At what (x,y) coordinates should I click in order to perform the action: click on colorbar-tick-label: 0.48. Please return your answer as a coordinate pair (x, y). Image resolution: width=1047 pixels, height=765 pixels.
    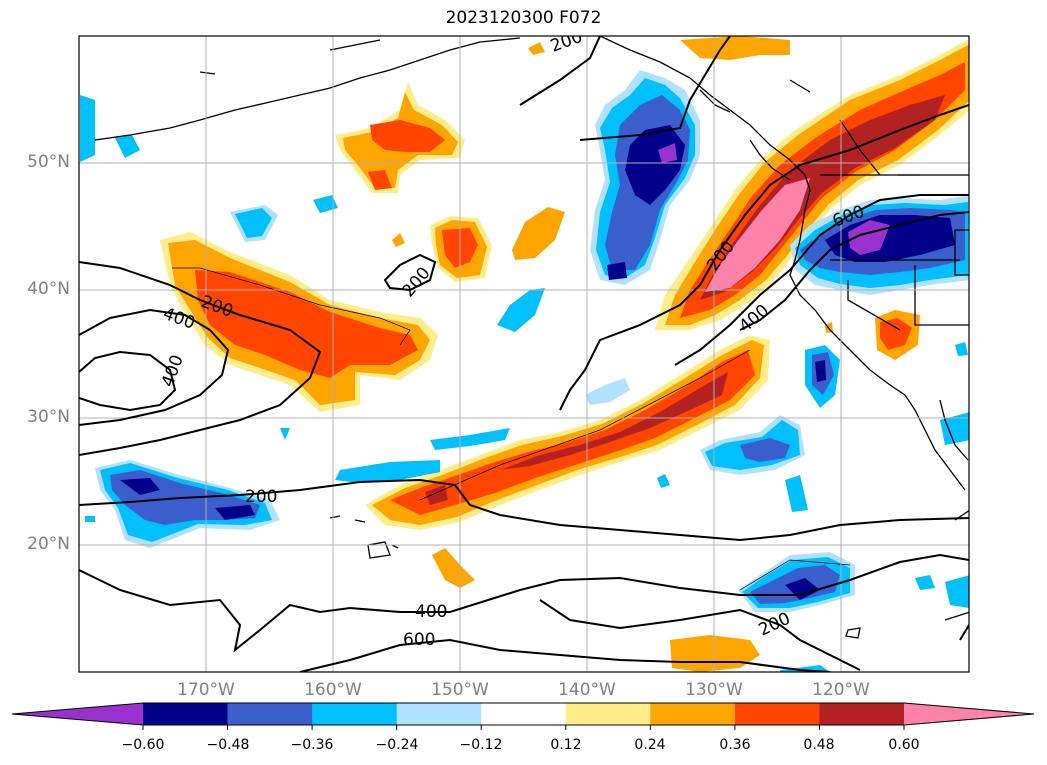
    Looking at the image, I should click on (819, 745).